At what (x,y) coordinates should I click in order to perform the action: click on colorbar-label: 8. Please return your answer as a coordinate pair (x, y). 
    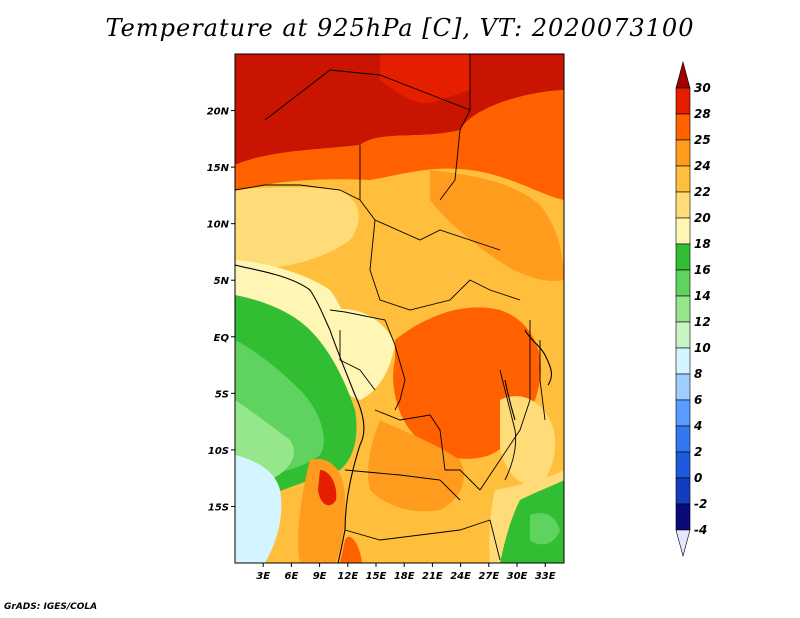
    Looking at the image, I should click on (698, 374).